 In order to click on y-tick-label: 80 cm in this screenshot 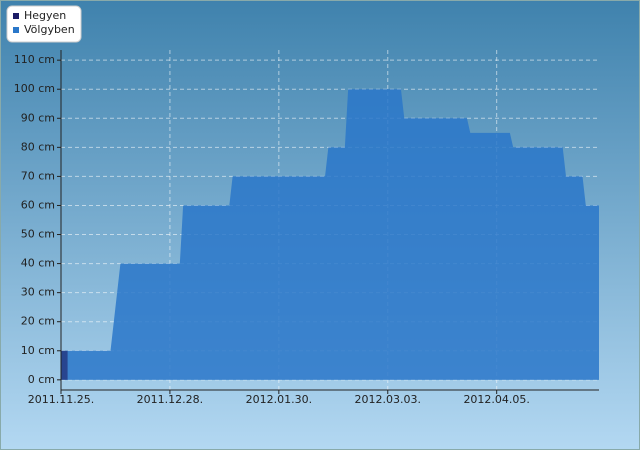, I will do `click(38, 146)`.